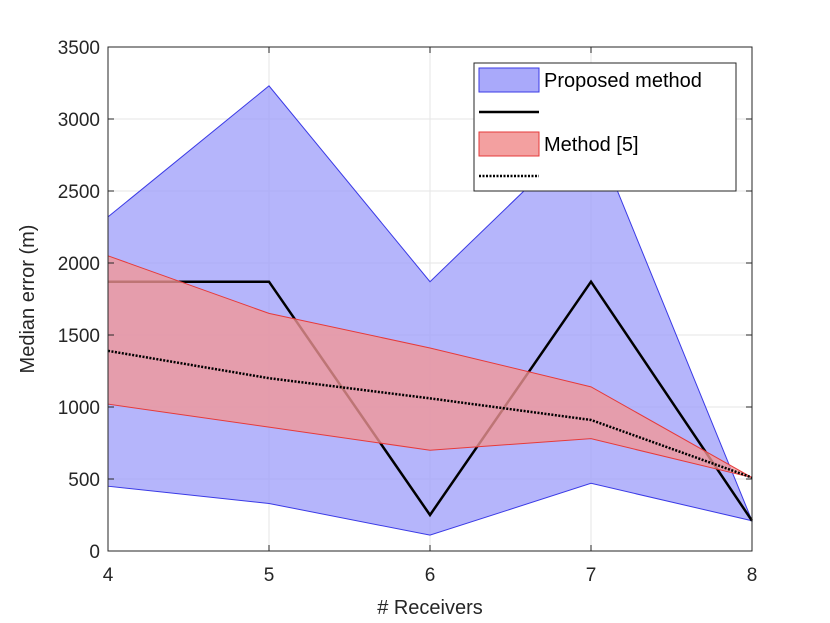  Describe the element at coordinates (94, 552) in the screenshot. I see `y-tick-label: 0` at that location.